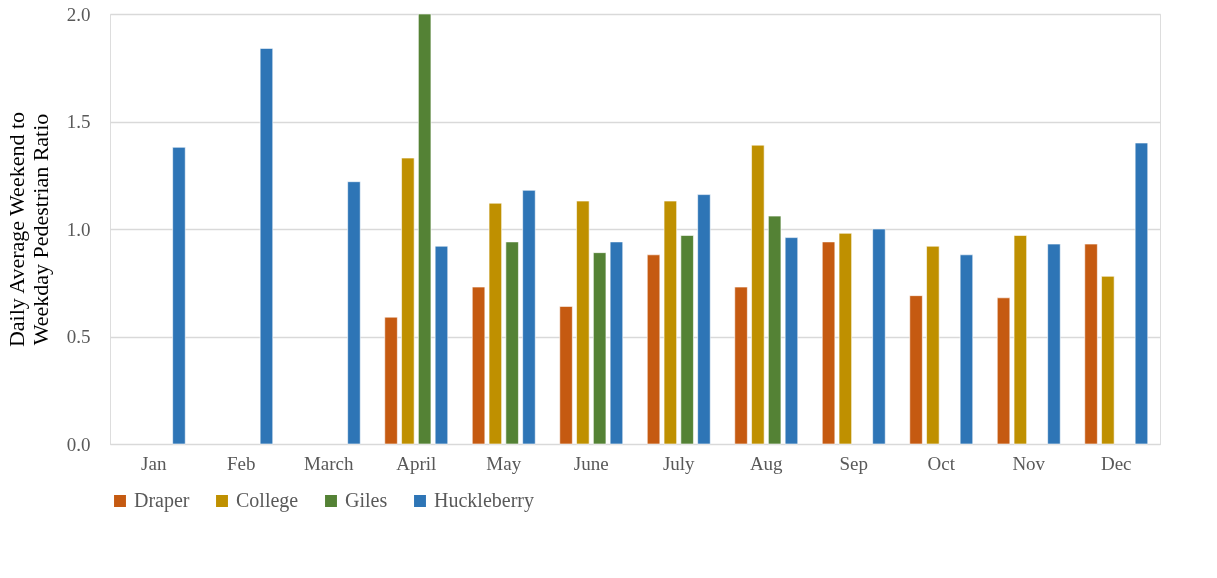 The image size is (1217, 578). Describe the element at coordinates (679, 463) in the screenshot. I see `x-tick-label: July` at that location.